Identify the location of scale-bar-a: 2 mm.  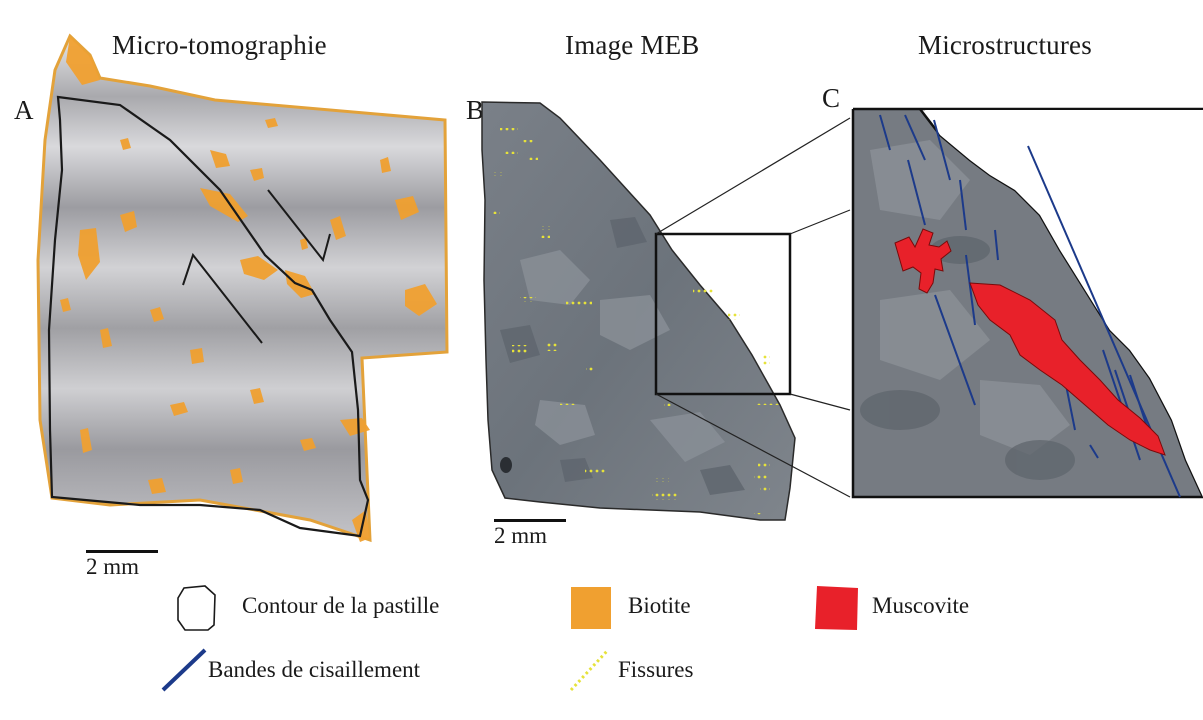
(122, 565).